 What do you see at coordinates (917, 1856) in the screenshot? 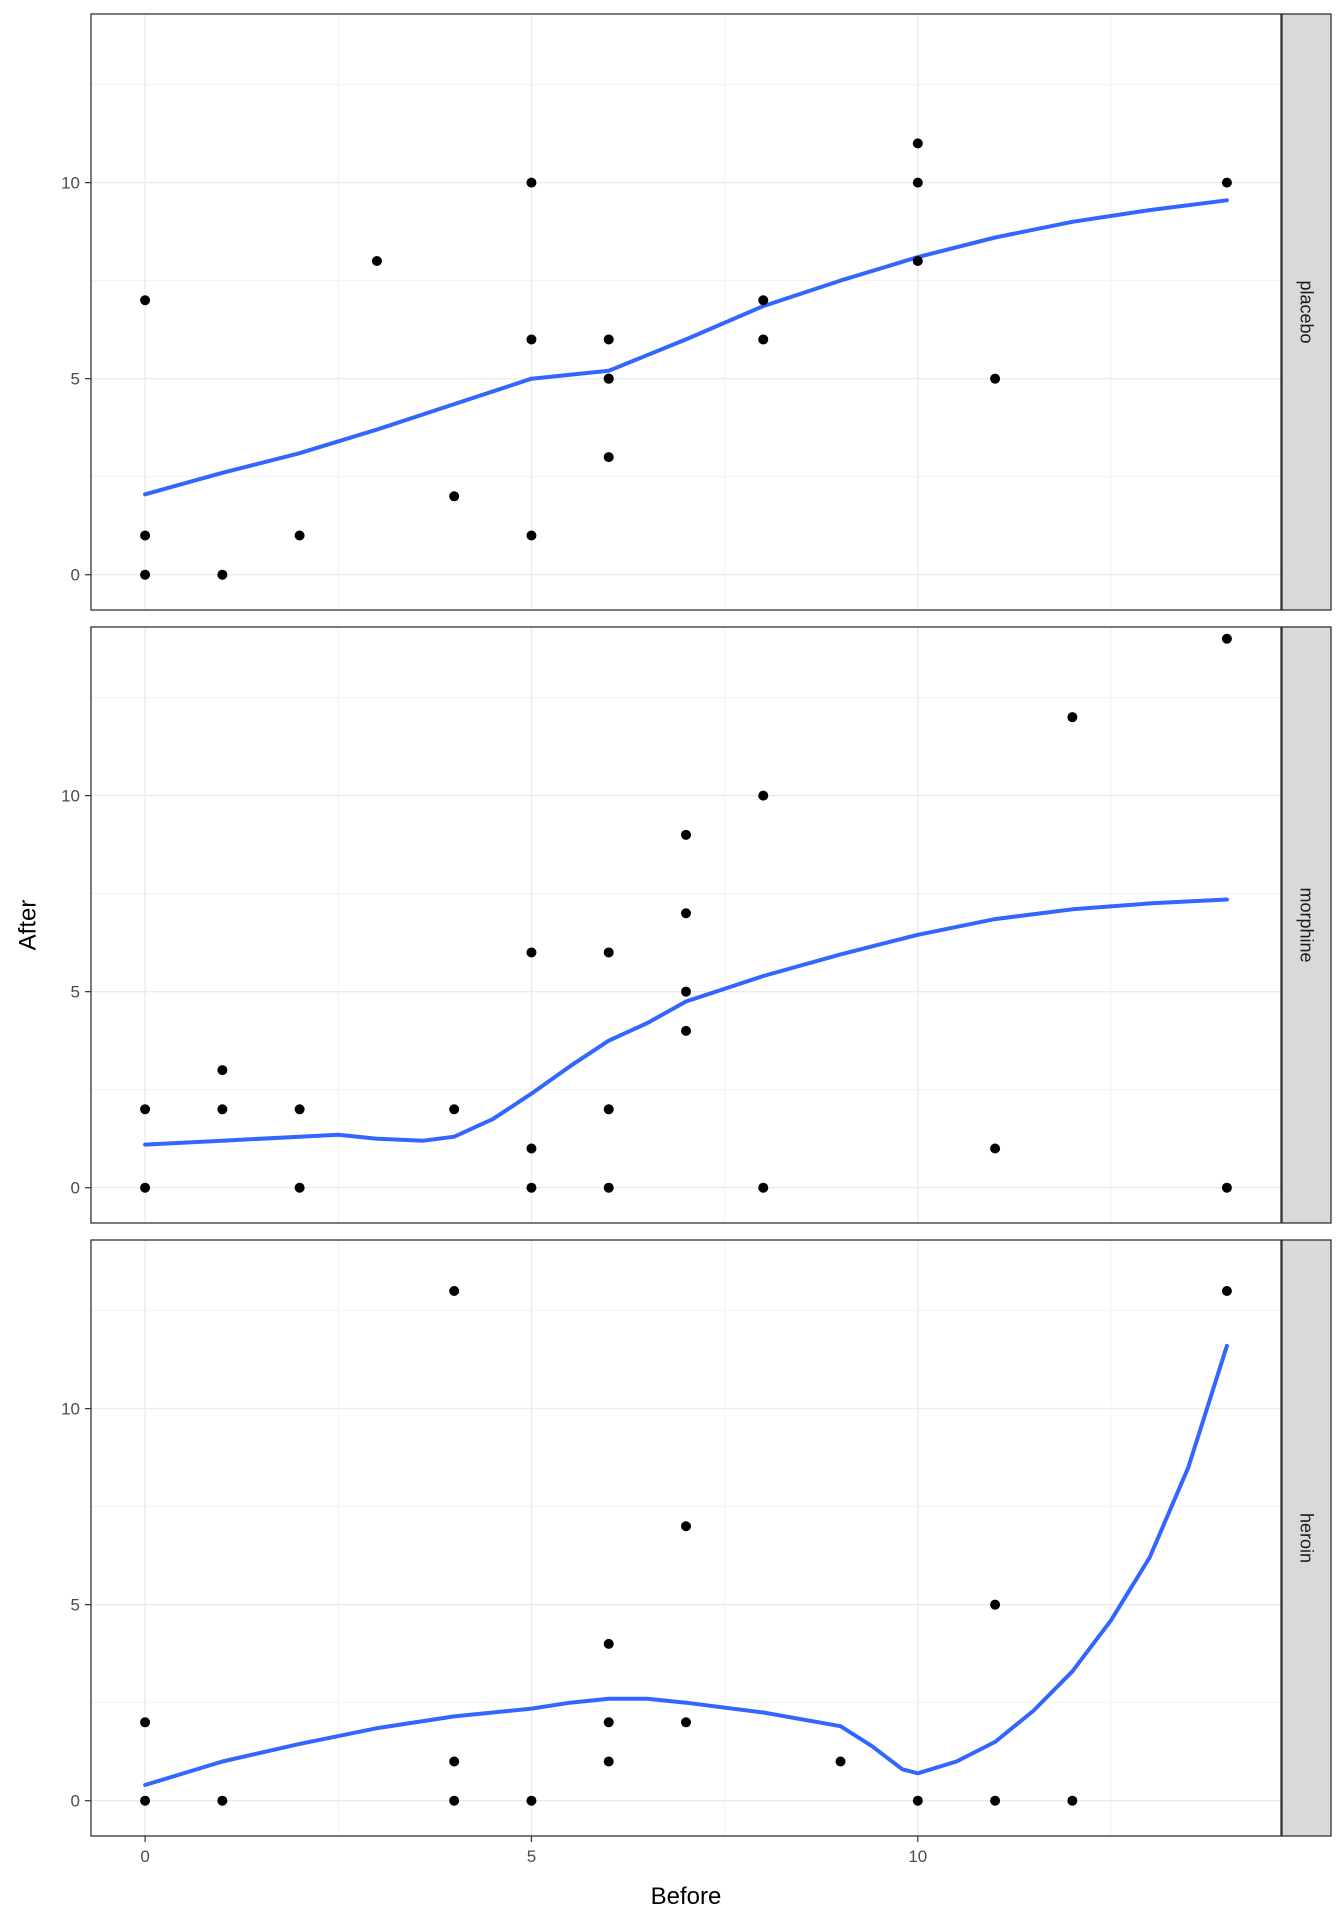
I see `x-tick-label: 10` at bounding box center [917, 1856].